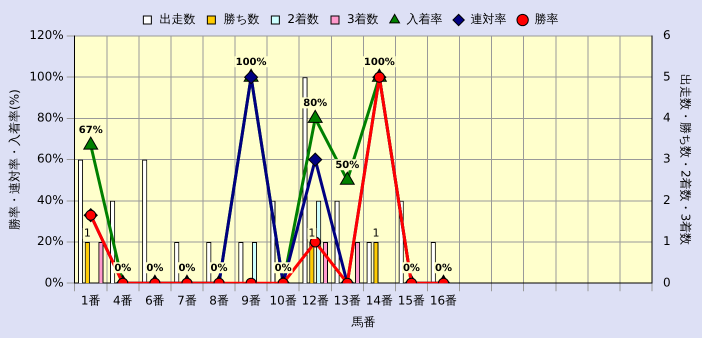  Describe the element at coordinates (363, 321) in the screenshot. I see `x-axis-title: 馬番` at that location.